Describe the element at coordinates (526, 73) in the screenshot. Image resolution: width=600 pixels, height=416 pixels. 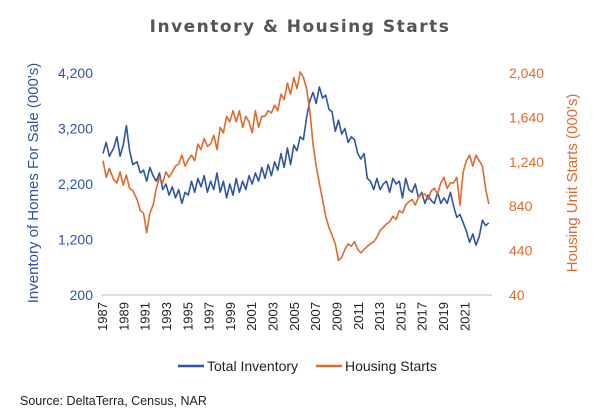
I see `y-right-tick-label: 2,040` at that location.